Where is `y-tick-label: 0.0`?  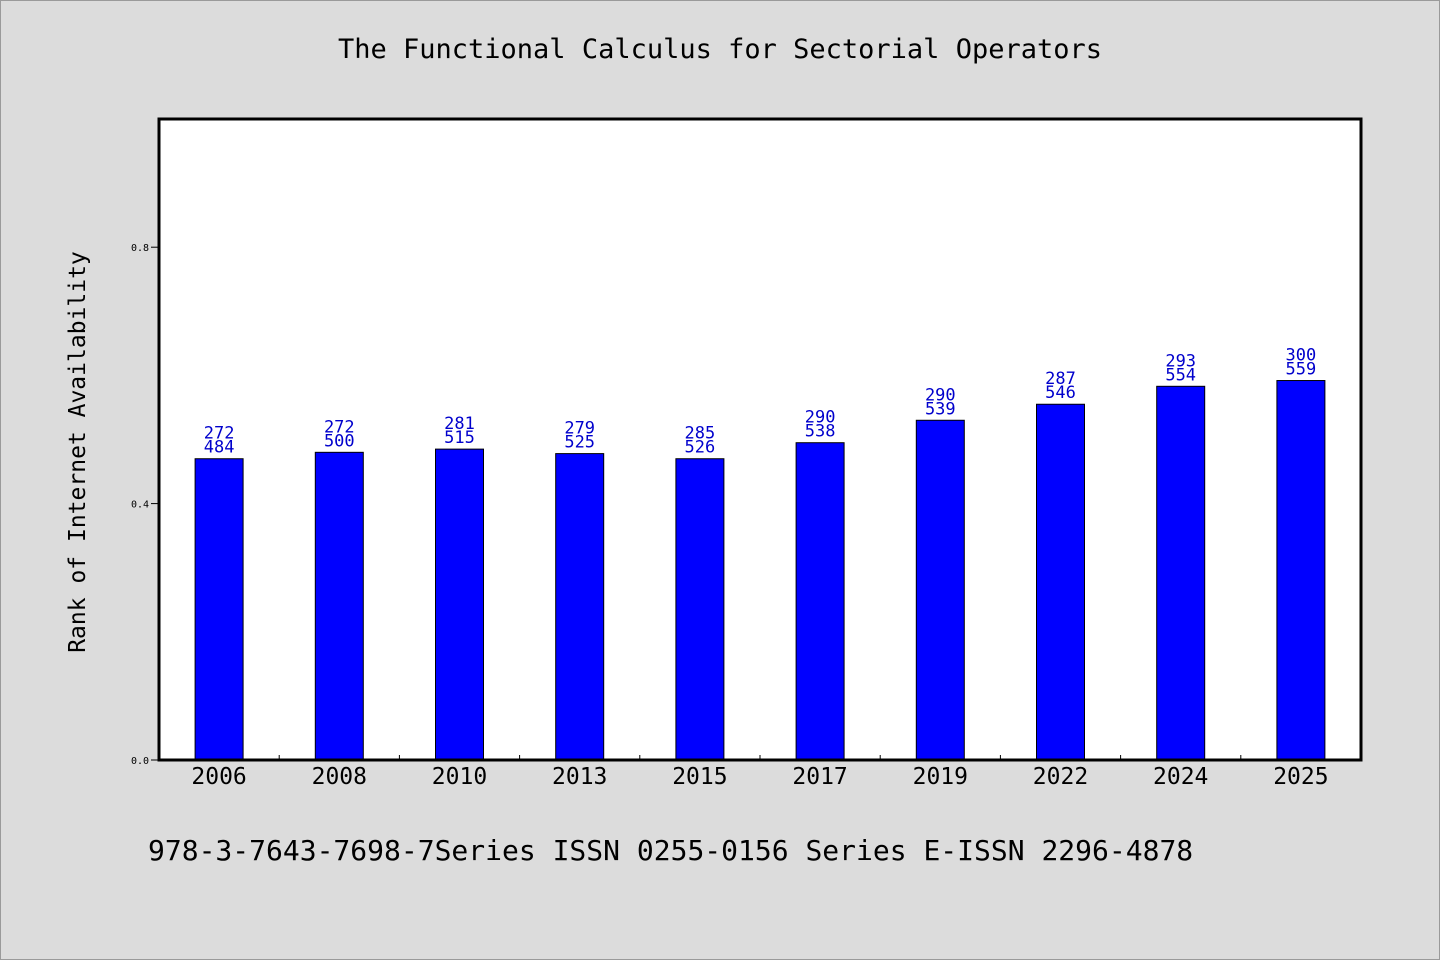 y-tick-label: 0.0 is located at coordinates (140, 761).